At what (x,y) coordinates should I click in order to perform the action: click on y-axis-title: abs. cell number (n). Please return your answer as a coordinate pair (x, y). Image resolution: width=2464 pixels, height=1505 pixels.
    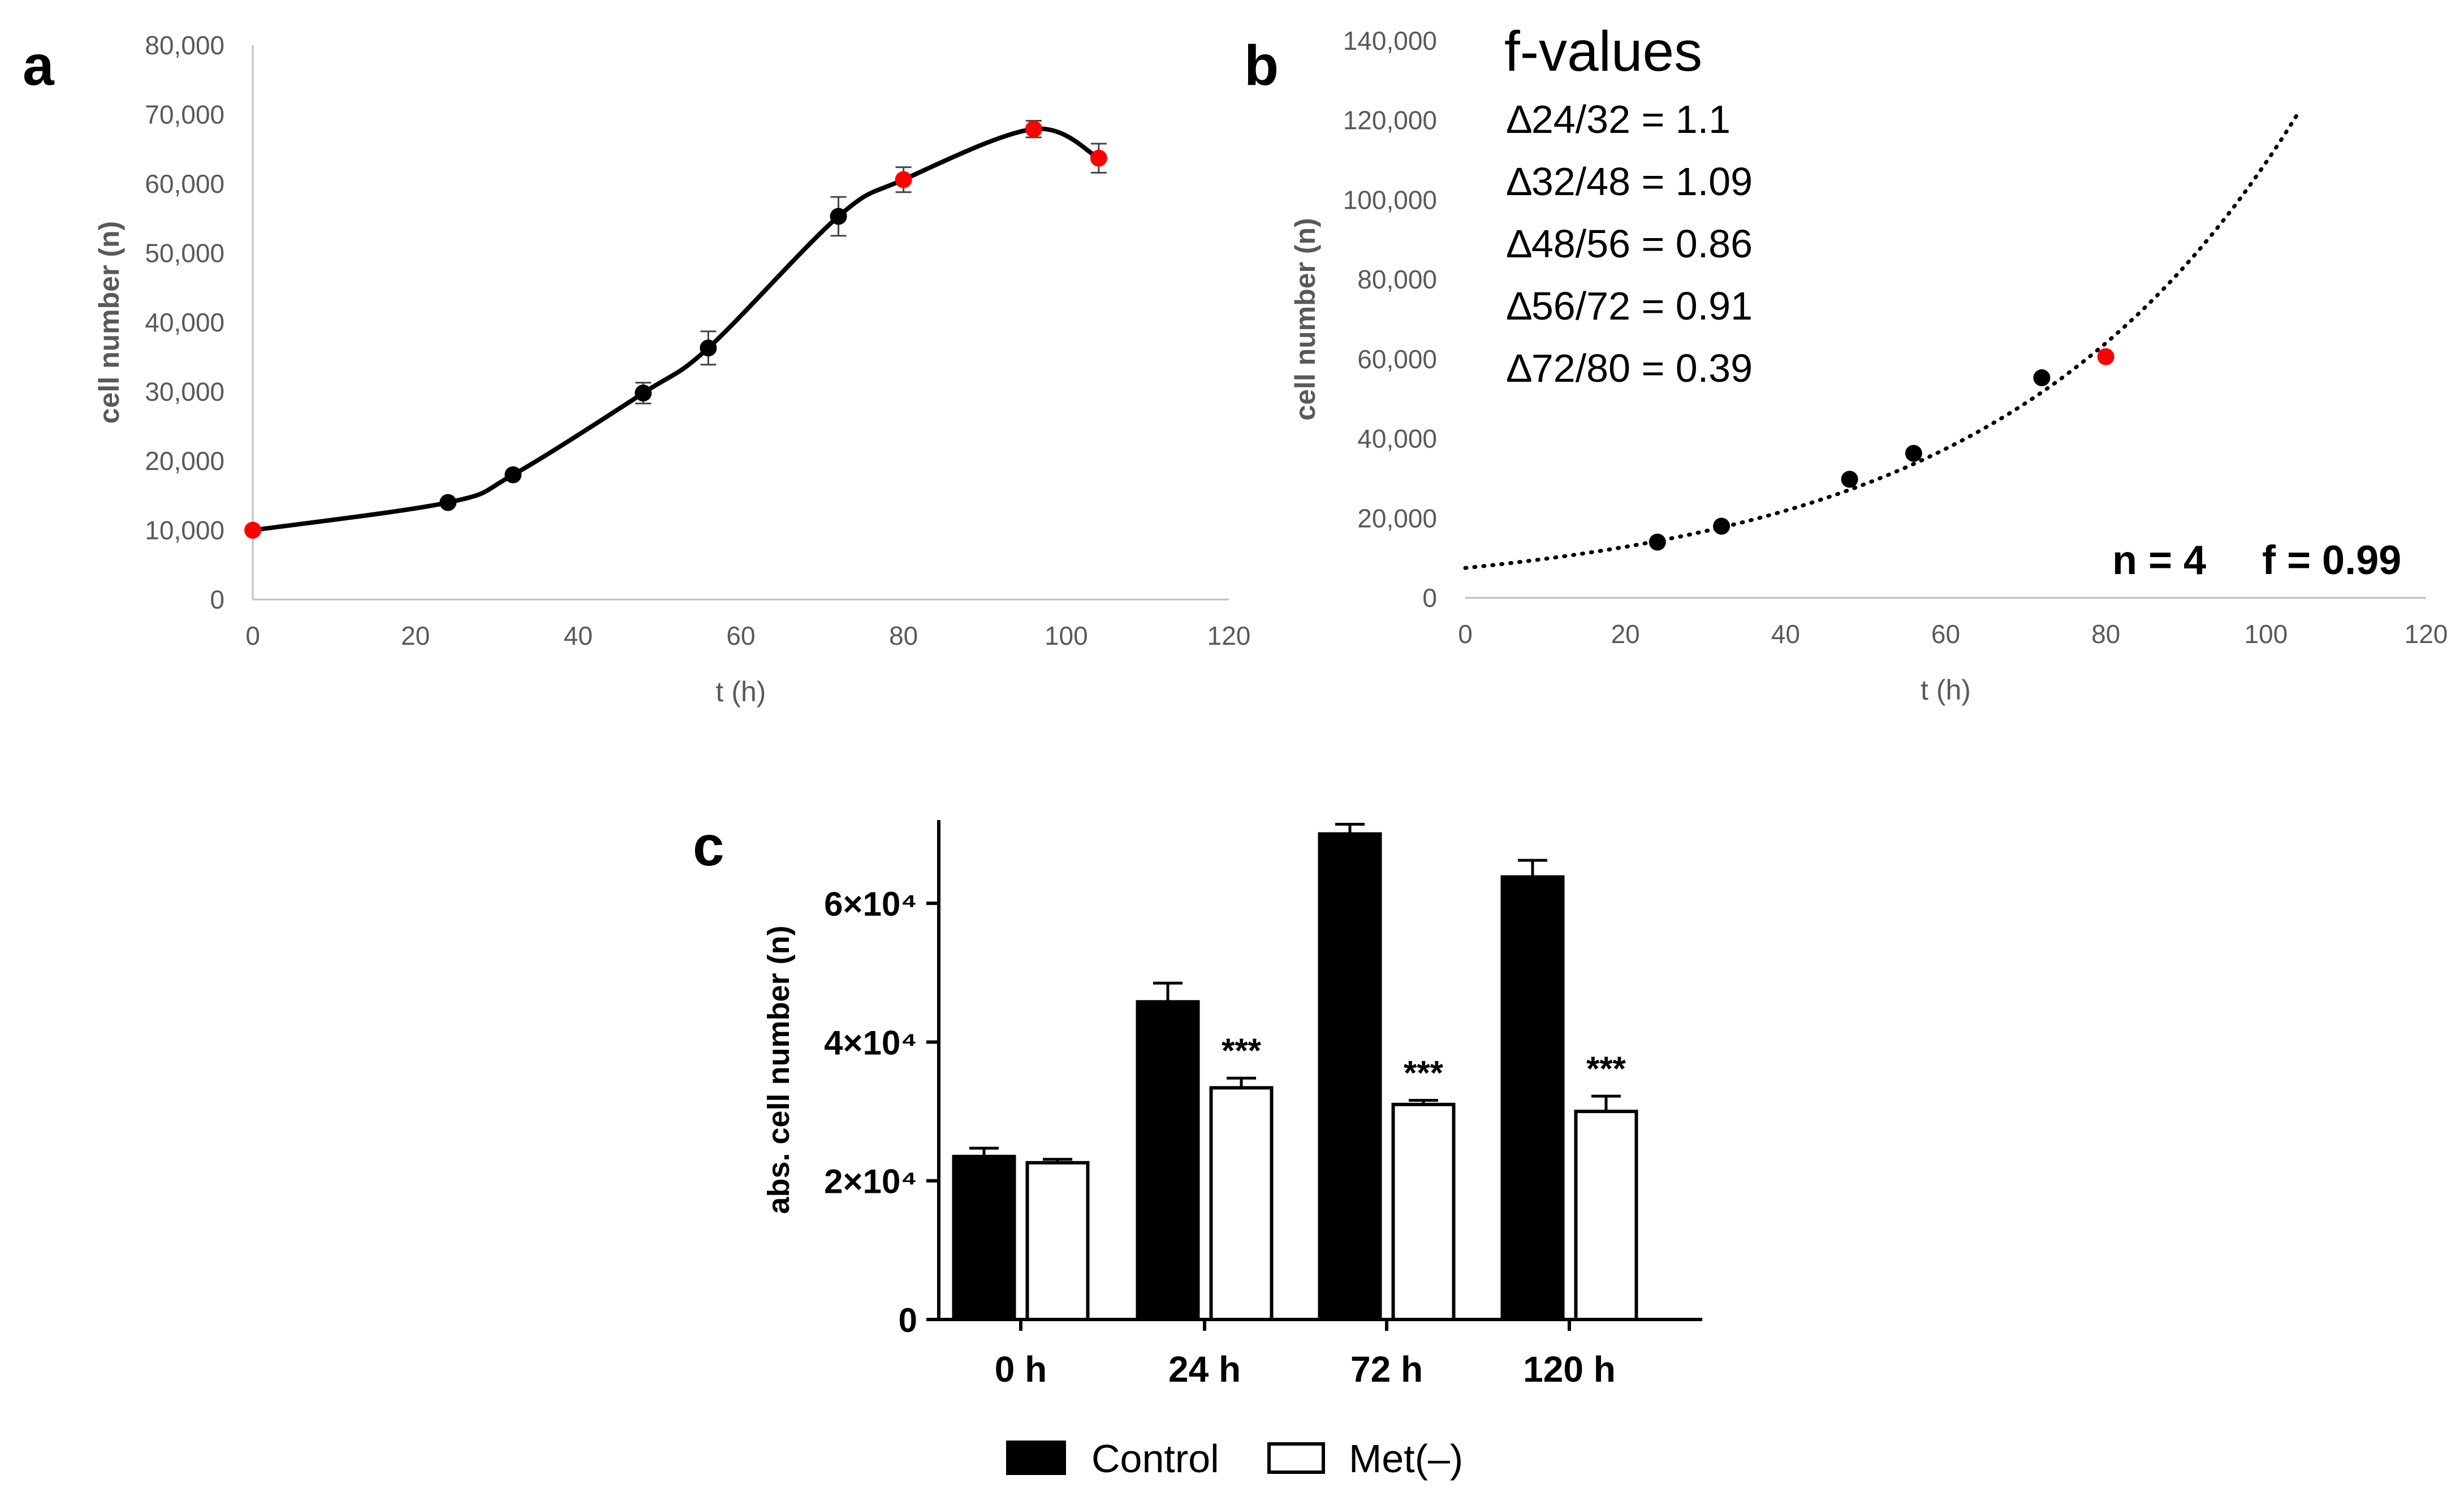
    Looking at the image, I should click on (779, 1069).